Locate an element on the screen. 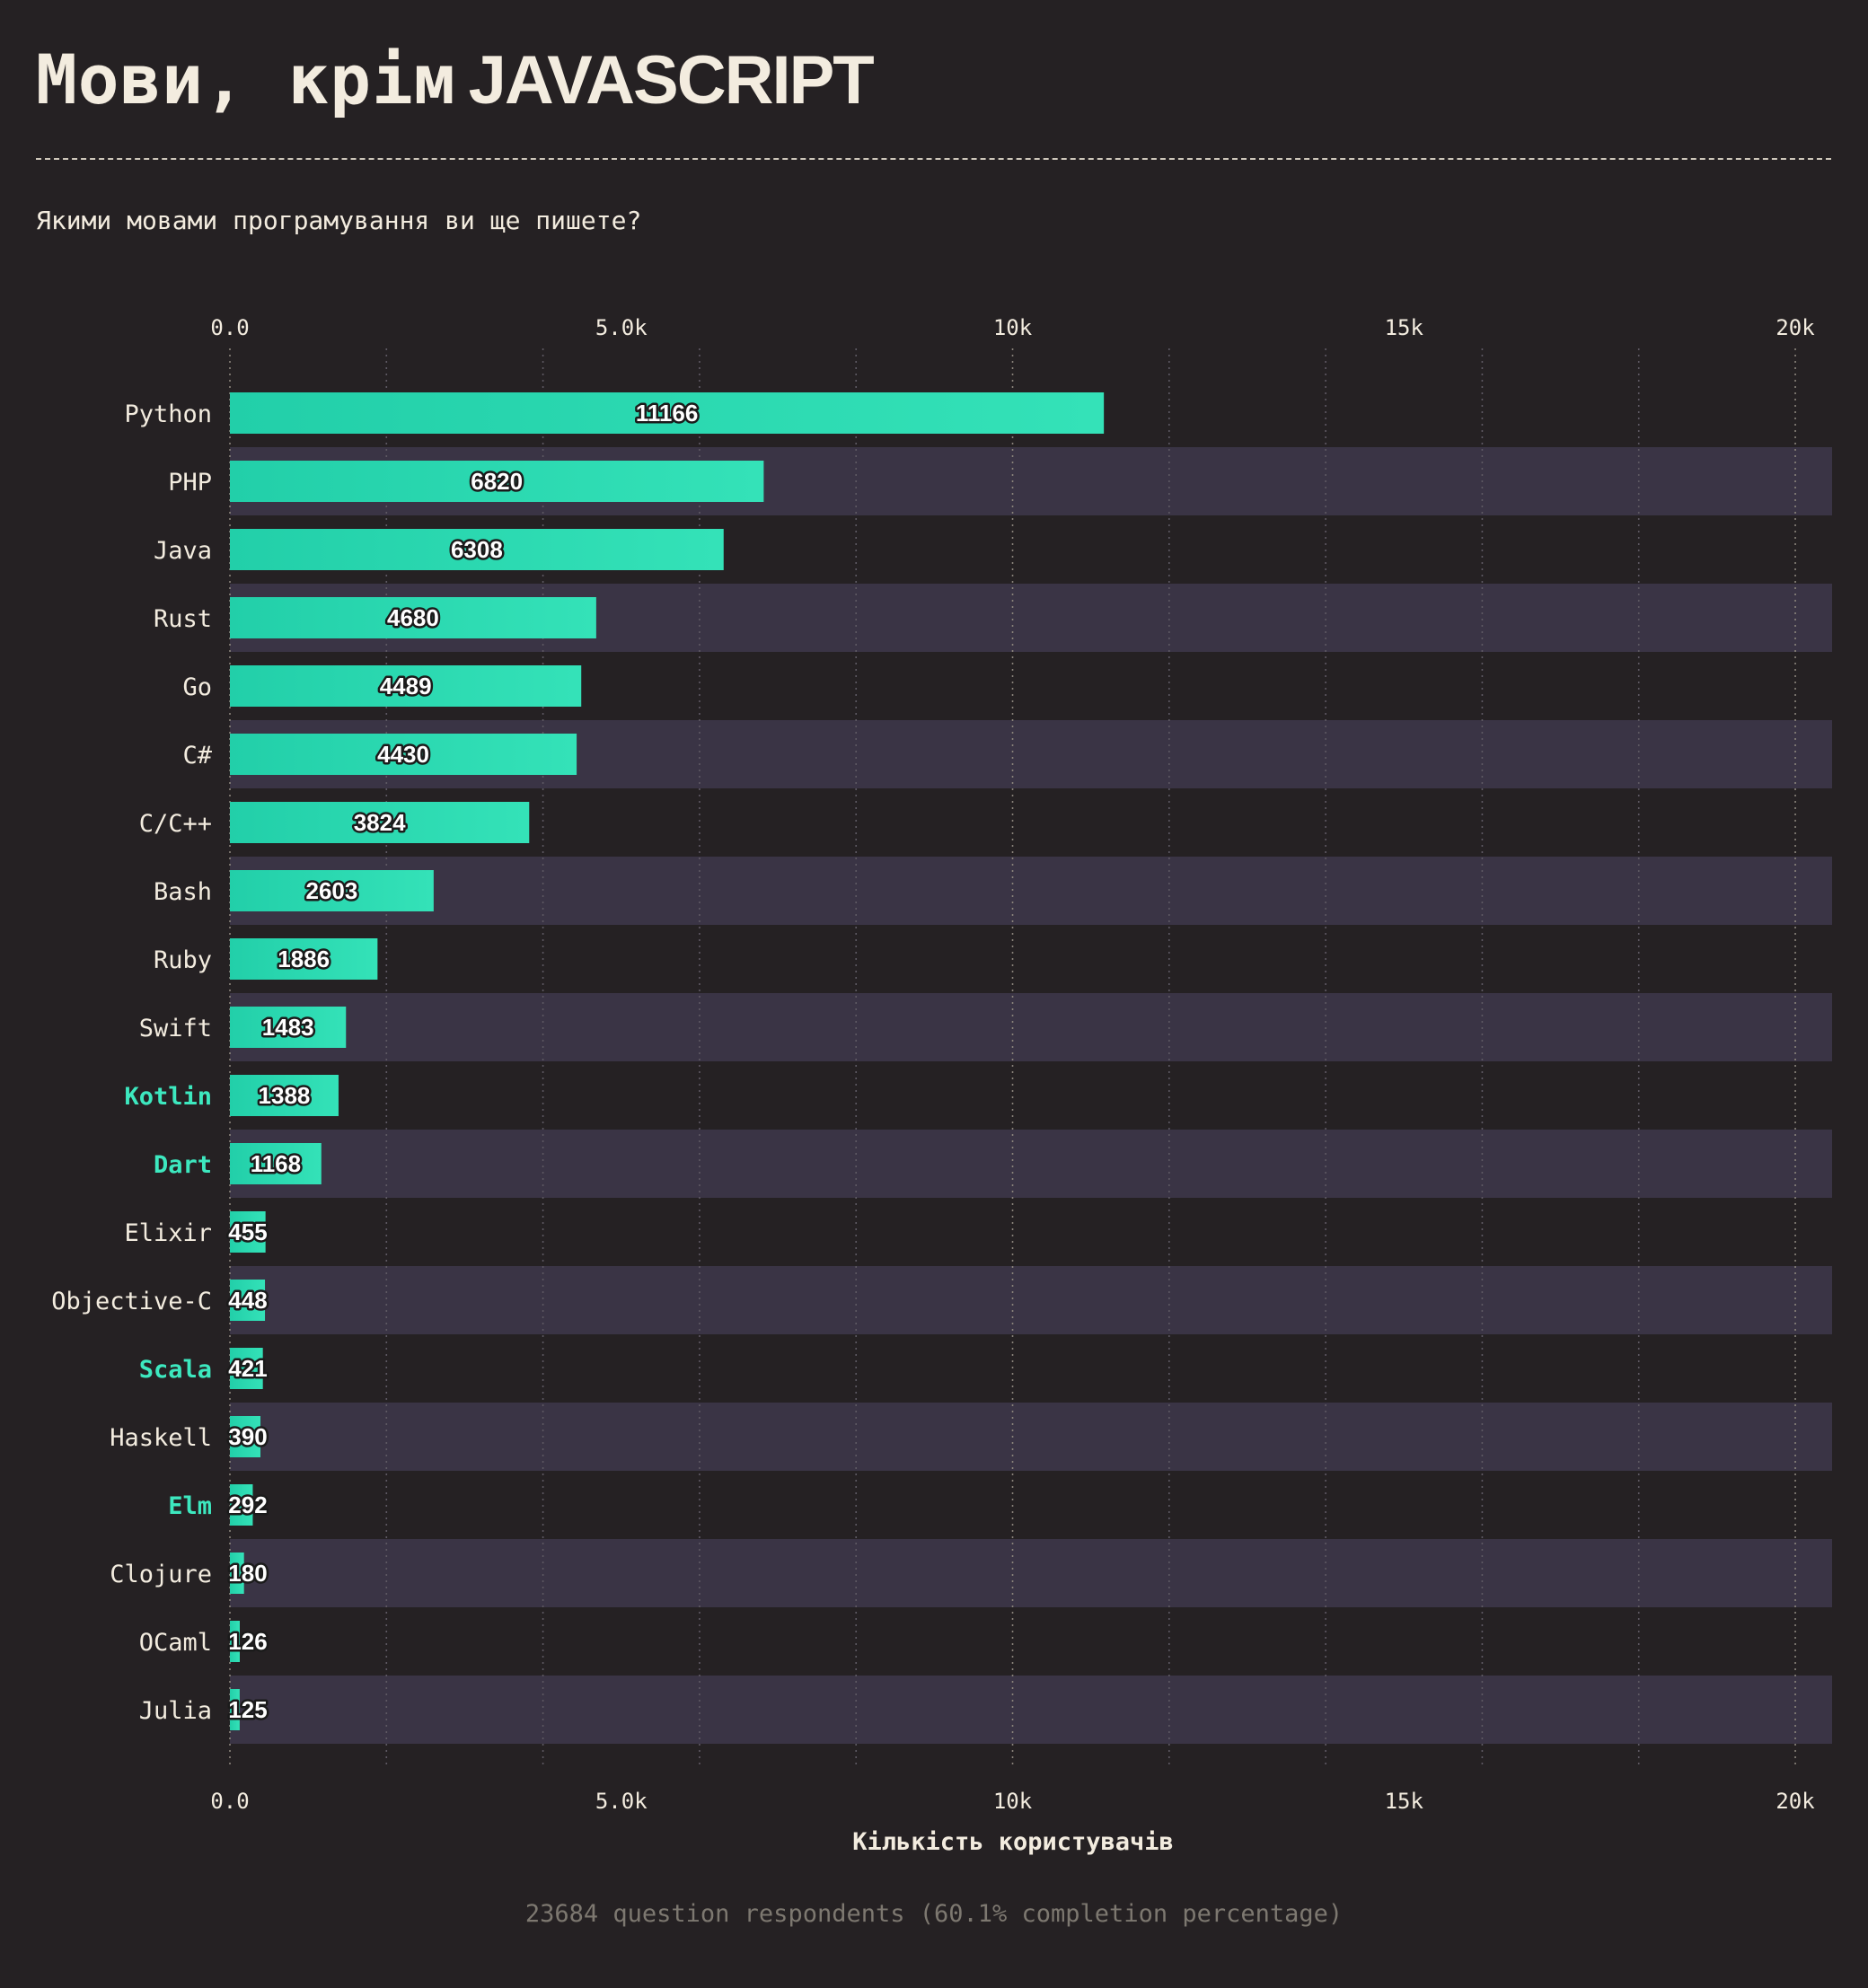 The width and height of the screenshot is (1868, 1988). survey-question: Якими мовами програмування ви ще пишете? is located at coordinates (339, 220).